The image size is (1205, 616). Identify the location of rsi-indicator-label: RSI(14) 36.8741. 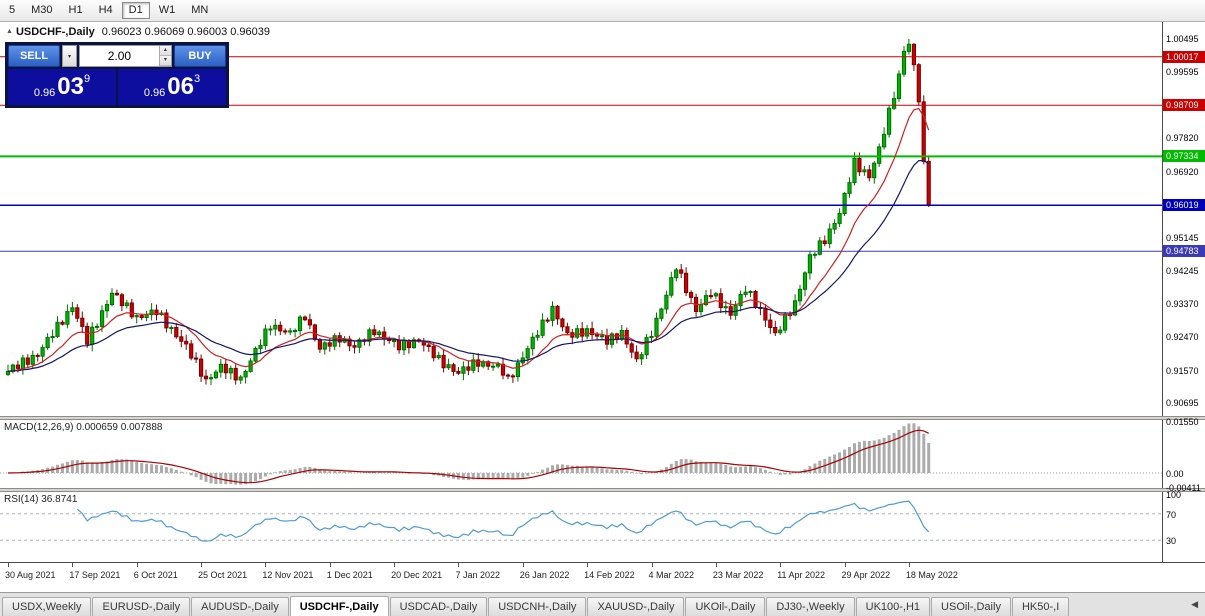
(41, 499).